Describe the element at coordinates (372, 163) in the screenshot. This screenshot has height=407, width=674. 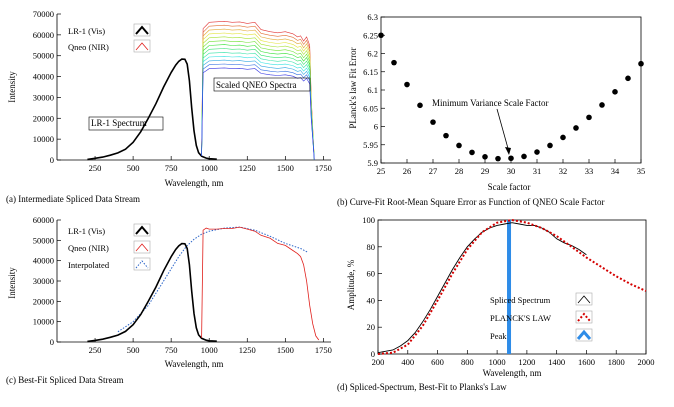
I see `chart-b-y-tick-label: 5.9` at that location.